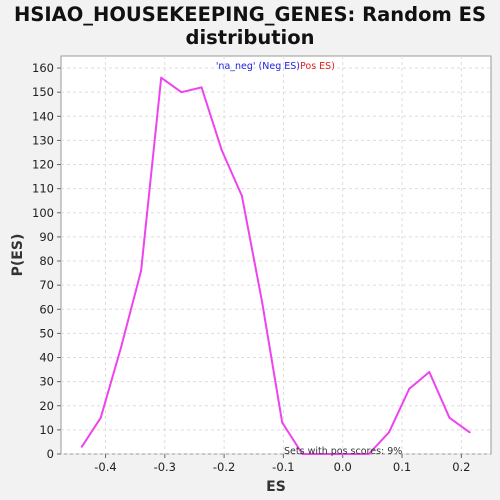  I want to click on chart-title-line-2: distribution, so click(250, 37).